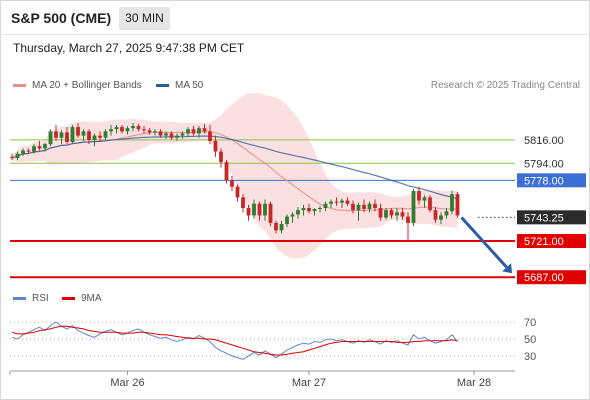  What do you see at coordinates (162, 85) in the screenshot?
I see `ma50-swatch` at bounding box center [162, 85].